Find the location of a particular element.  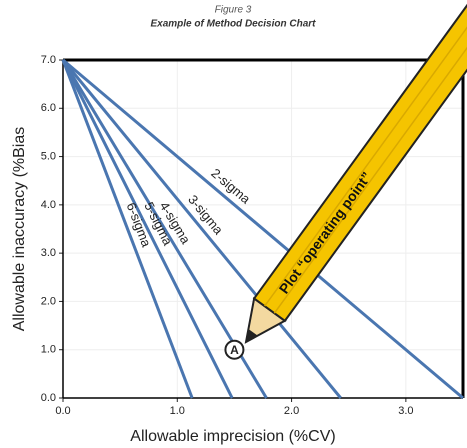

y-tick-label: 2.0 is located at coordinates (48, 301).